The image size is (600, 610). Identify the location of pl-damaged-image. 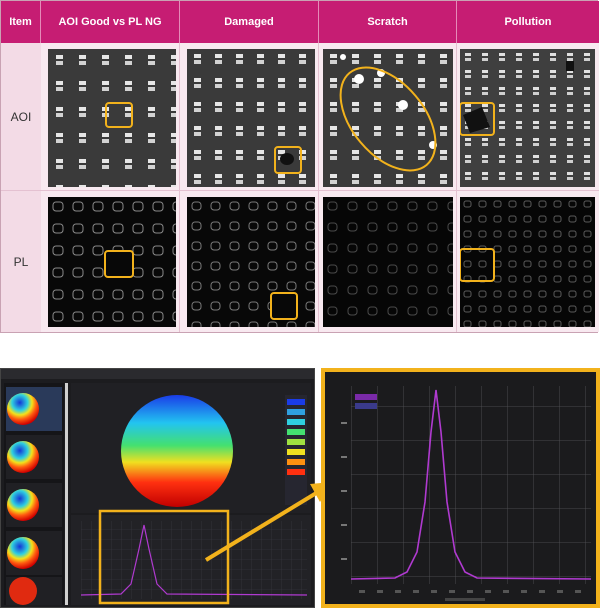
(251, 262).